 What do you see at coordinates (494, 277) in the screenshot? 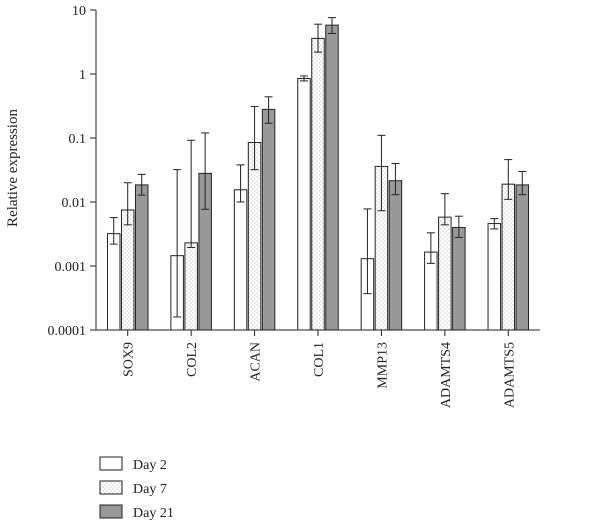
I see `bar-day-2-adamts5` at bounding box center [494, 277].